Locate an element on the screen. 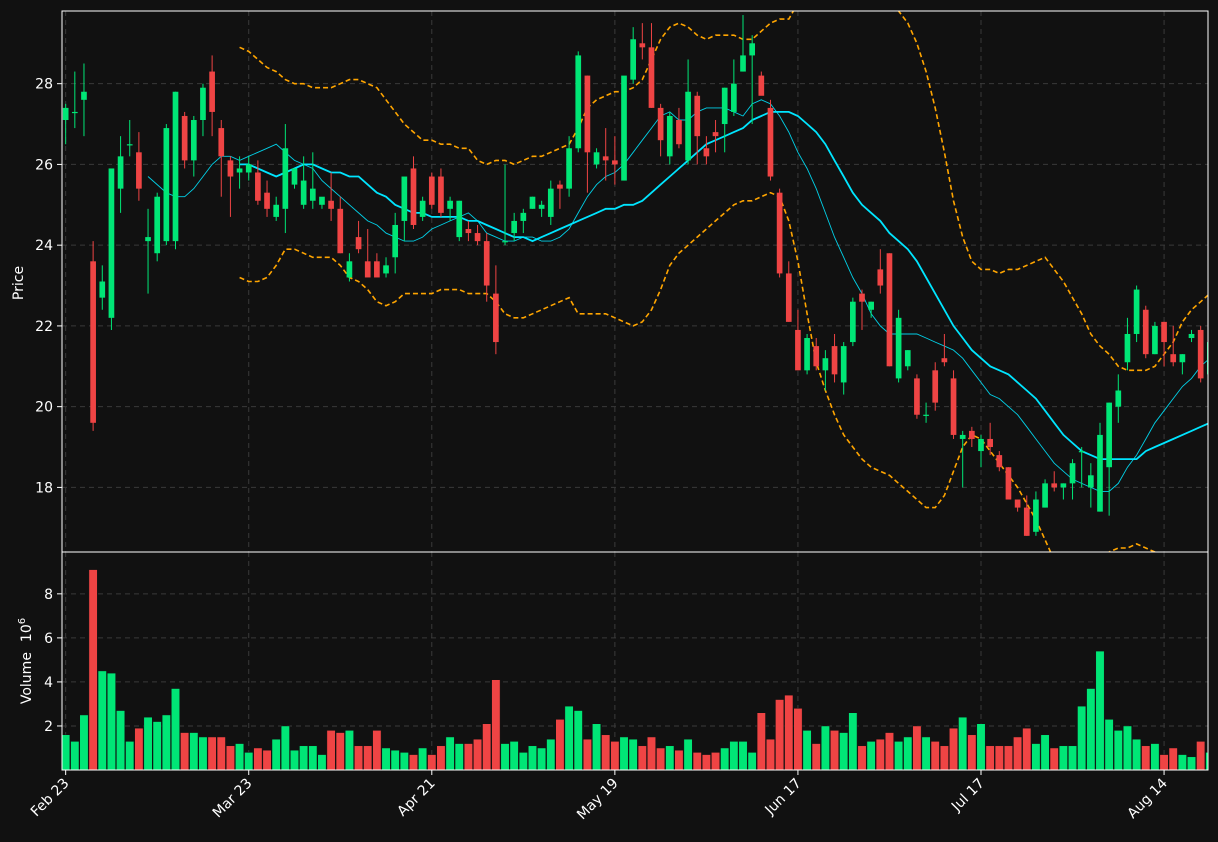 The image size is (1218, 842). price-tick-label: 18 is located at coordinates (44, 488).